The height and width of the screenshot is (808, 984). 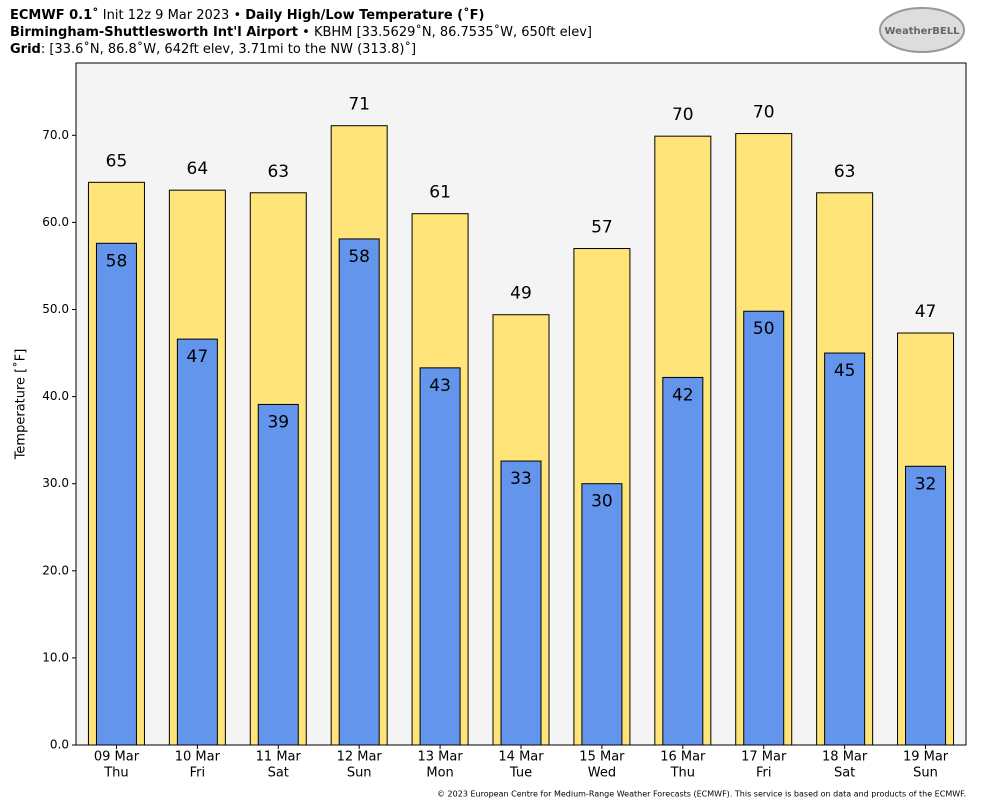 What do you see at coordinates (602, 228) in the screenshot?
I see `value-label: 57` at bounding box center [602, 228].